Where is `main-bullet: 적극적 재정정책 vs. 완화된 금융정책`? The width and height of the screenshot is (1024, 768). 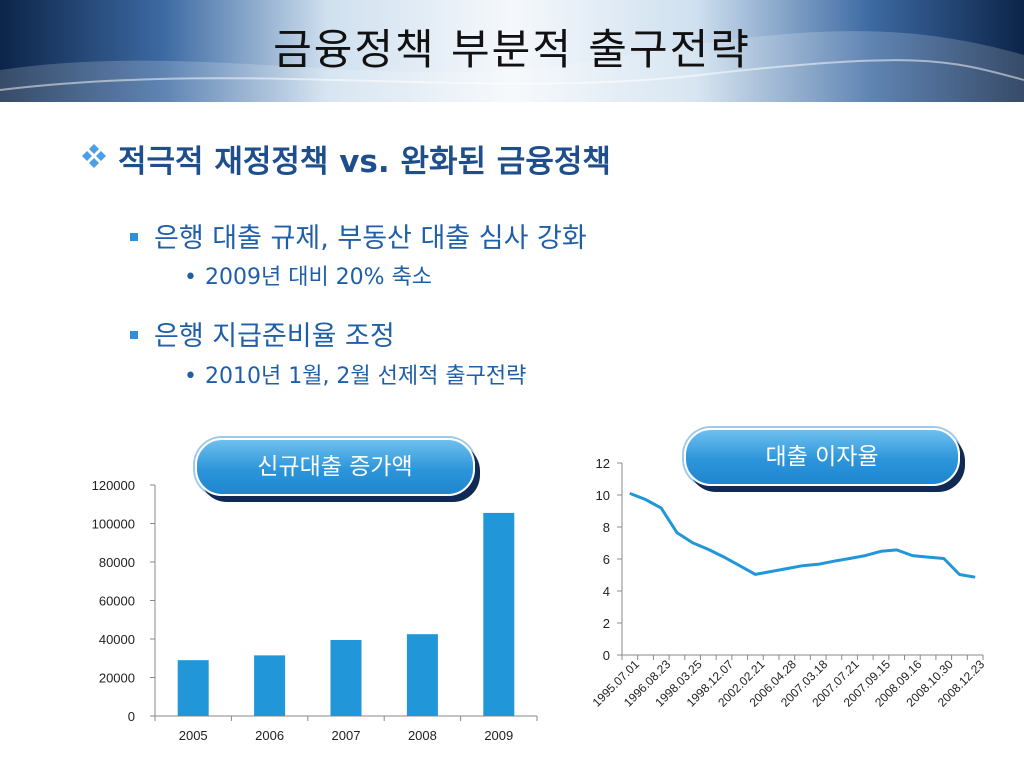
main-bullet: 적극적 재정정책 vs. 완화된 금융정책 is located at coordinates (346, 158).